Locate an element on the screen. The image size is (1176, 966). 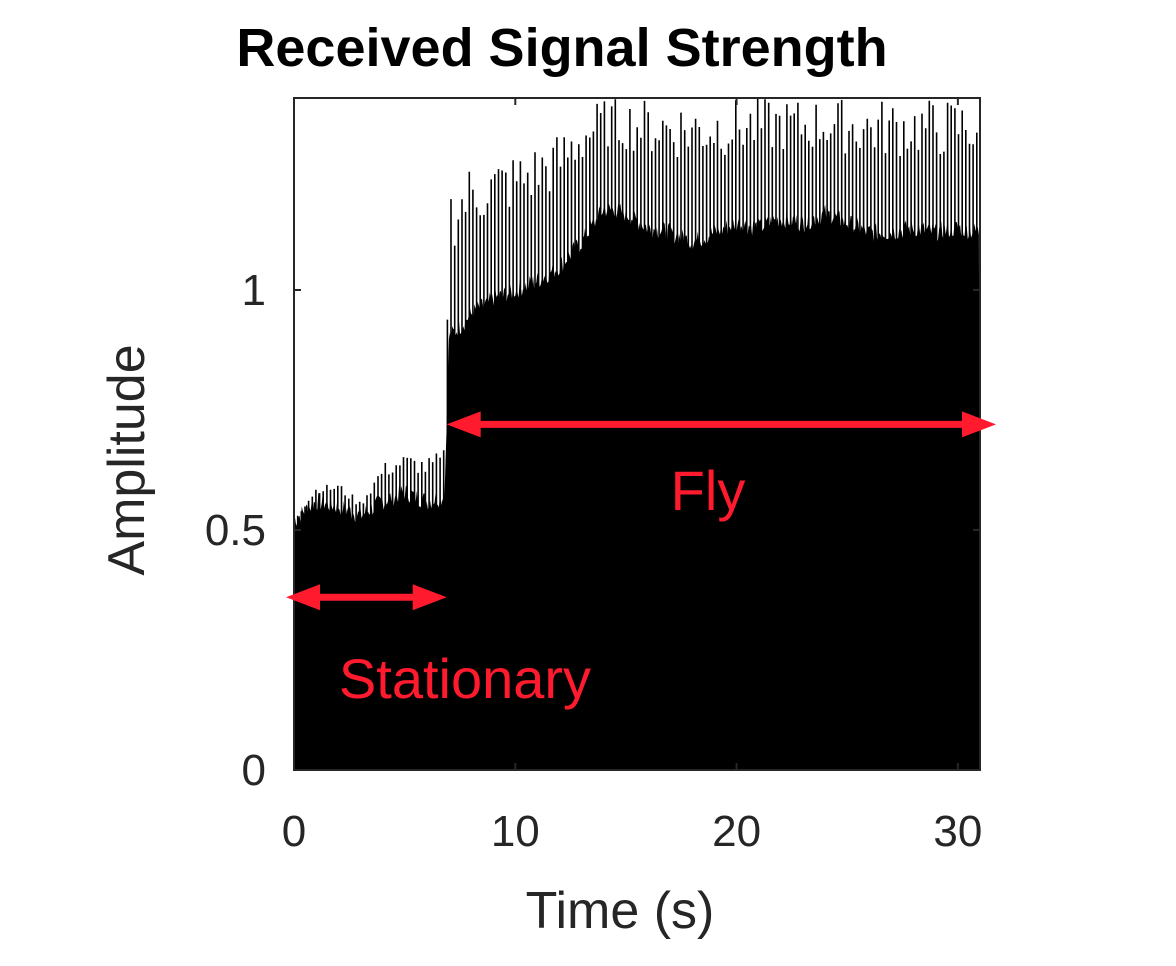
x-tick-label: 10 is located at coordinates (515, 831).